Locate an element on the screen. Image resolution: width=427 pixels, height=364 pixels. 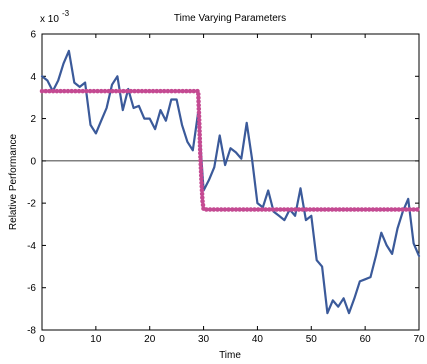
x-axis-title: Time is located at coordinates (230, 355).